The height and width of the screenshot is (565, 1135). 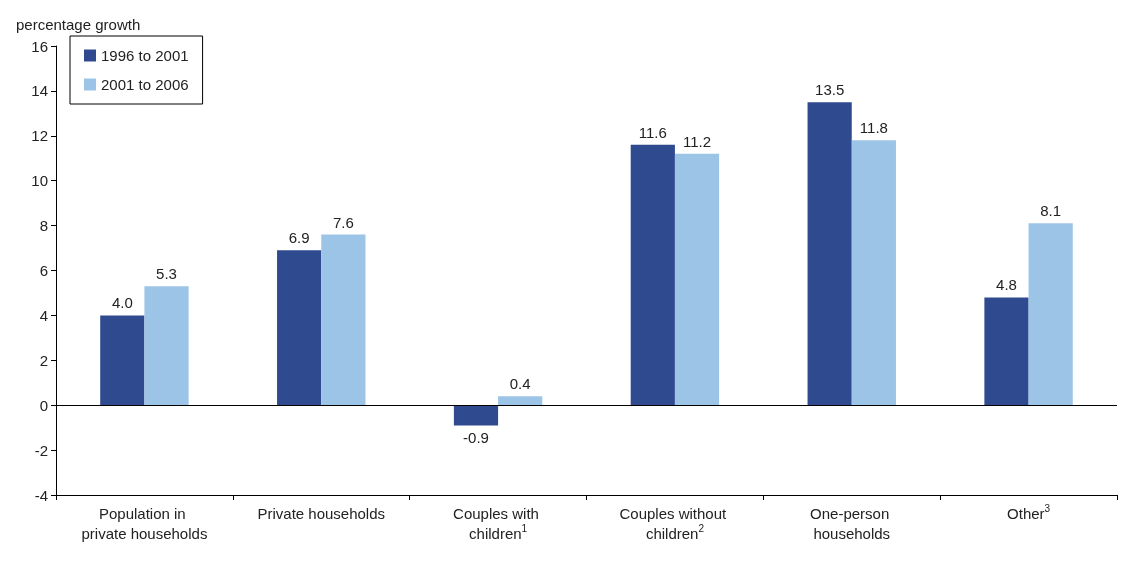 What do you see at coordinates (122, 303) in the screenshot?
I see `data-label: 4.0` at bounding box center [122, 303].